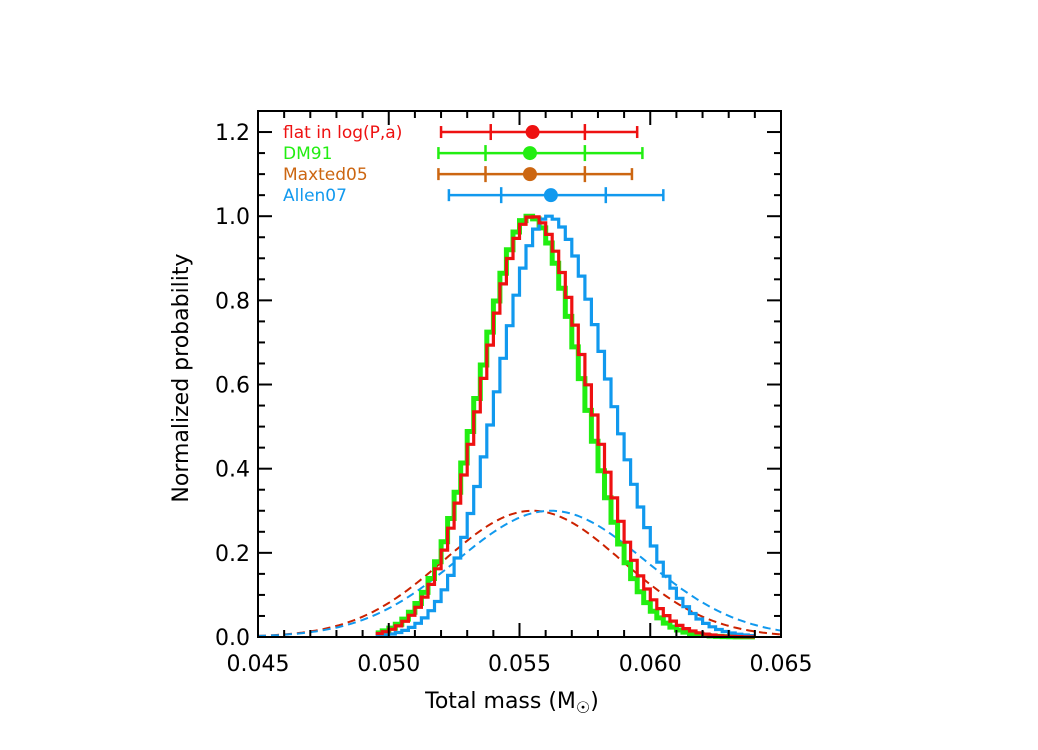 This screenshot has height=750, width=1038. What do you see at coordinates (232, 133) in the screenshot?
I see `y-tick-label: 1.2` at bounding box center [232, 133].